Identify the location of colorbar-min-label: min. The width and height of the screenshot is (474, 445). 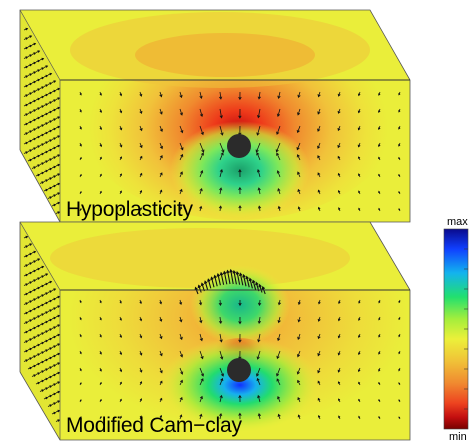
(458, 437).